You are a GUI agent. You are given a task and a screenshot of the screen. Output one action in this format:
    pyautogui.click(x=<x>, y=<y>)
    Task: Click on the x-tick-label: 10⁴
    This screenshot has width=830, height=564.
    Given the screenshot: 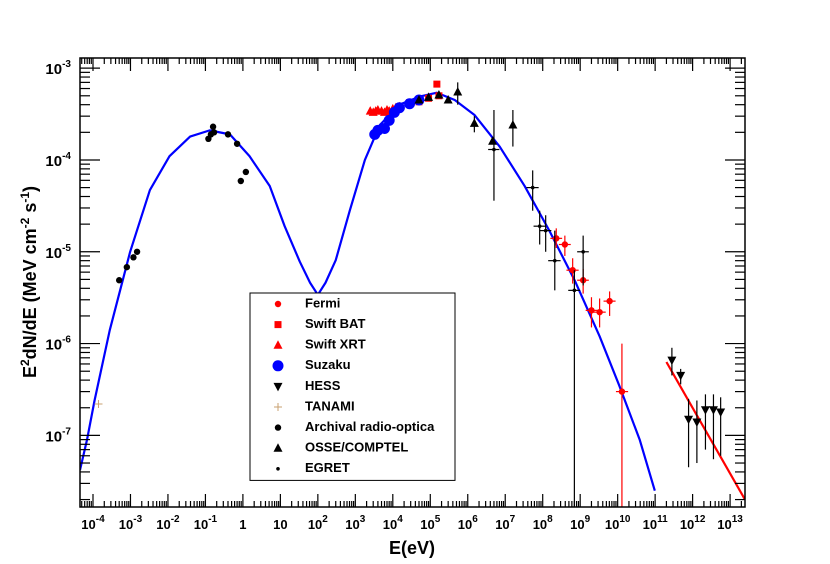 What is the action you would take?
    pyautogui.click(x=393, y=523)
    